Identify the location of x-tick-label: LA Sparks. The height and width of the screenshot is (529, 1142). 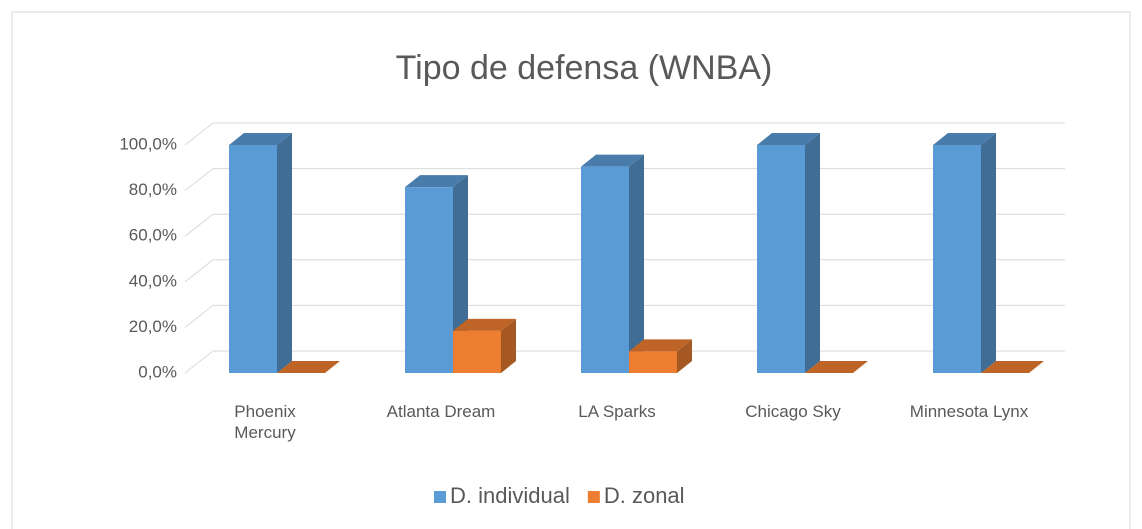
(617, 411).